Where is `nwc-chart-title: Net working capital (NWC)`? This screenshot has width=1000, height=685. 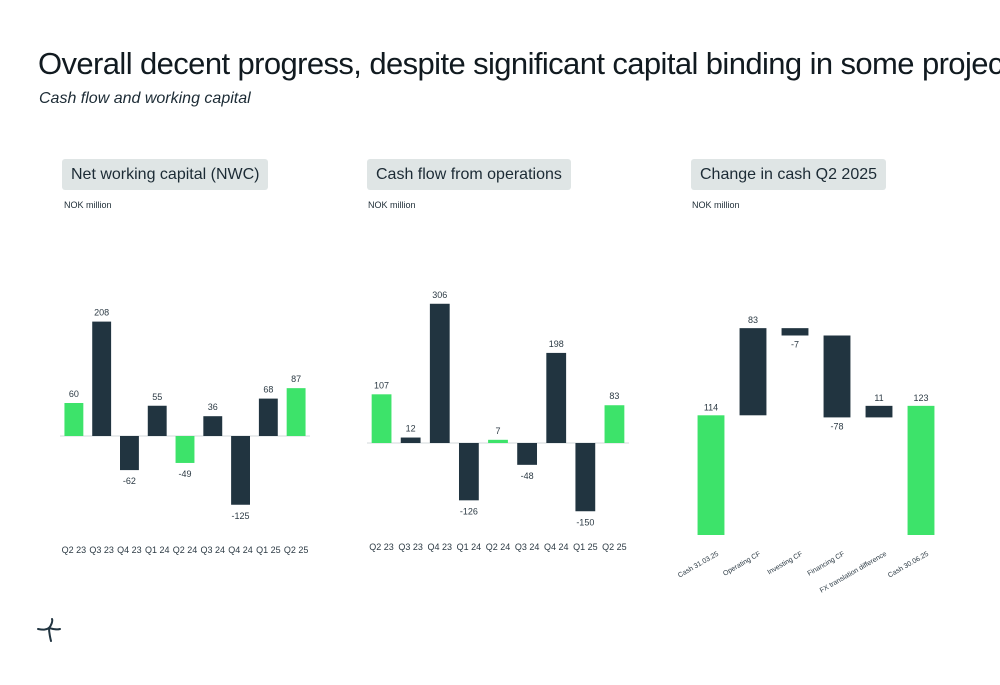
nwc-chart-title: Net working capital (NWC) is located at coordinates (165, 174).